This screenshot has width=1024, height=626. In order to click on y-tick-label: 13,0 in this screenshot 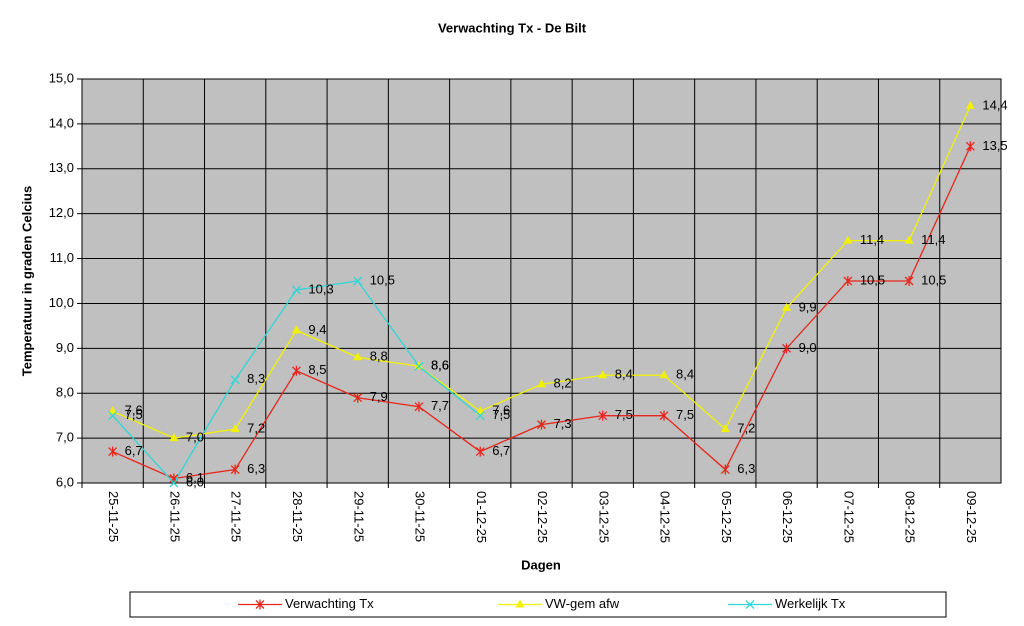, I will do `click(61, 167)`.